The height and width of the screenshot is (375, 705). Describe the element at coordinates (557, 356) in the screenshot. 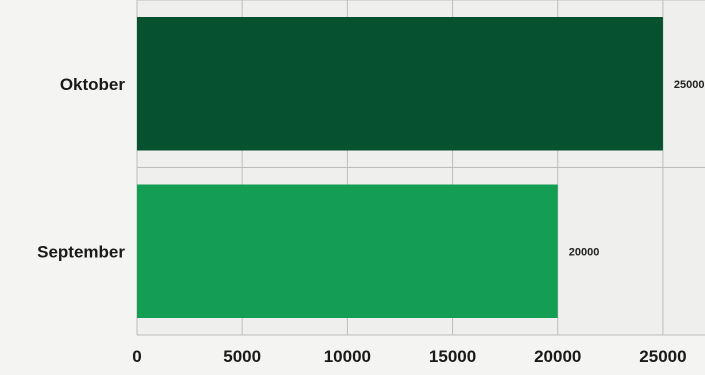

I see `x-tick-label-20000: 20000` at that location.